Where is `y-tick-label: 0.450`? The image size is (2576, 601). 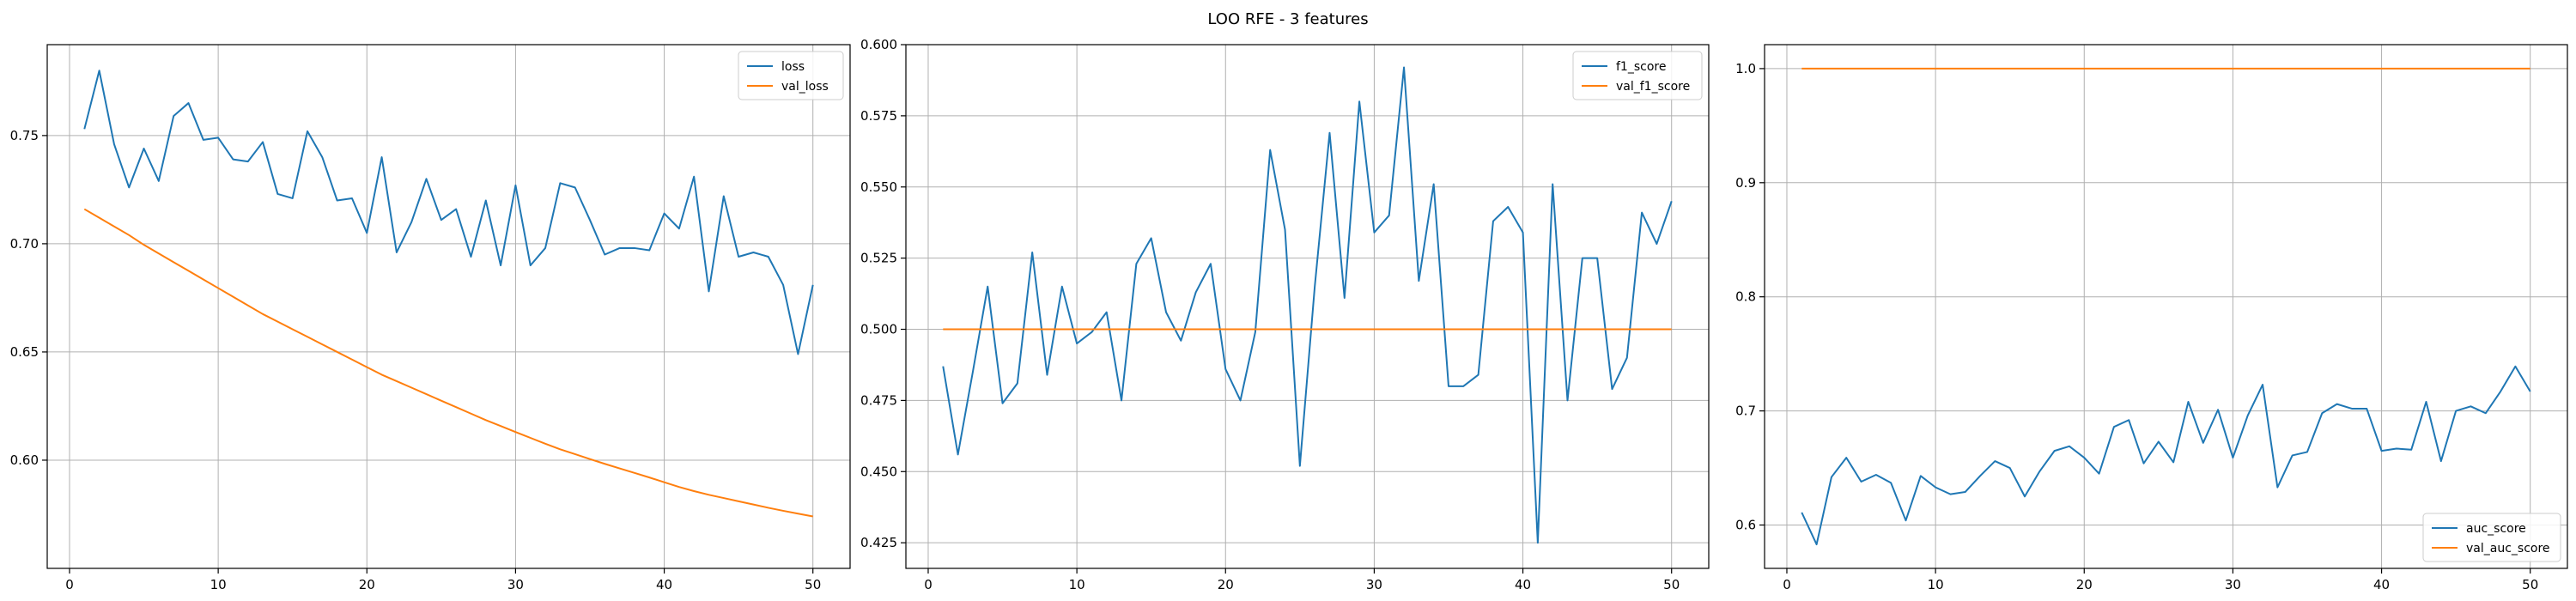 y-tick-label: 0.450 is located at coordinates (878, 471).